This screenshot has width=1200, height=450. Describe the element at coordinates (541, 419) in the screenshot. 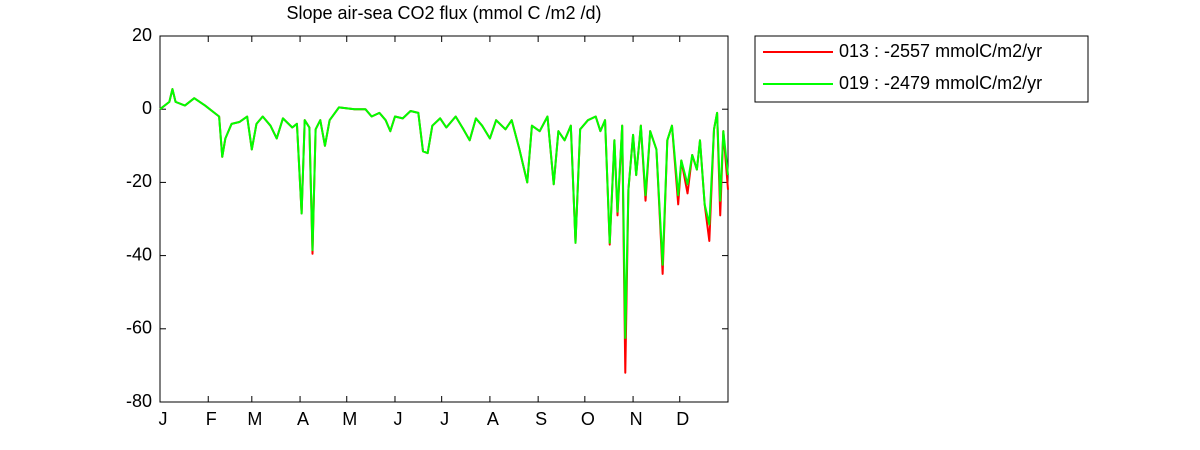

I see `x-tick-label: S` at that location.